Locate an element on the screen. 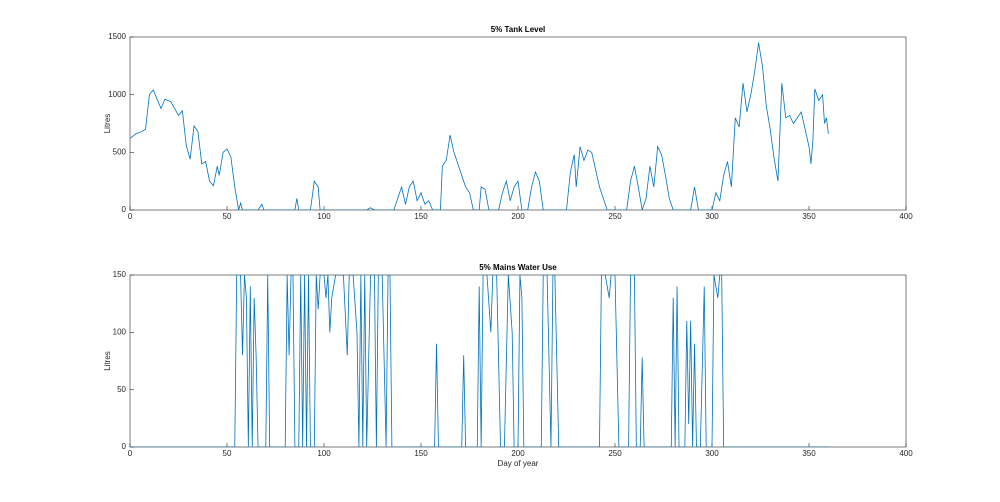 The width and height of the screenshot is (1000, 502). y-tick-label: 100 is located at coordinates (120, 331).